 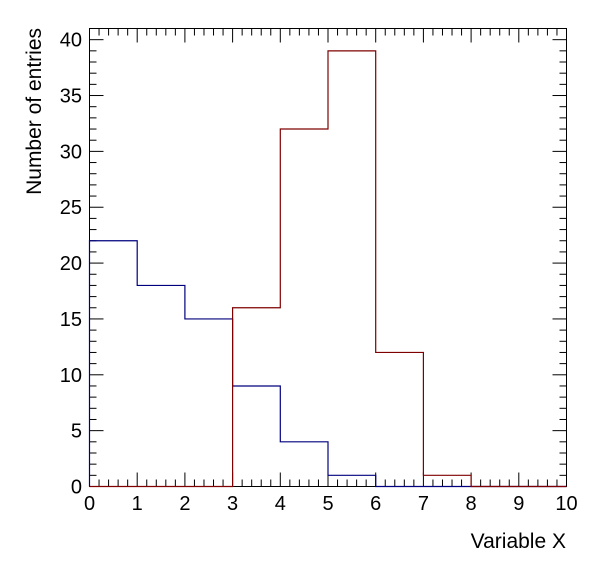 What do you see at coordinates (232, 504) in the screenshot?
I see `x-tick-label: 3` at bounding box center [232, 504].